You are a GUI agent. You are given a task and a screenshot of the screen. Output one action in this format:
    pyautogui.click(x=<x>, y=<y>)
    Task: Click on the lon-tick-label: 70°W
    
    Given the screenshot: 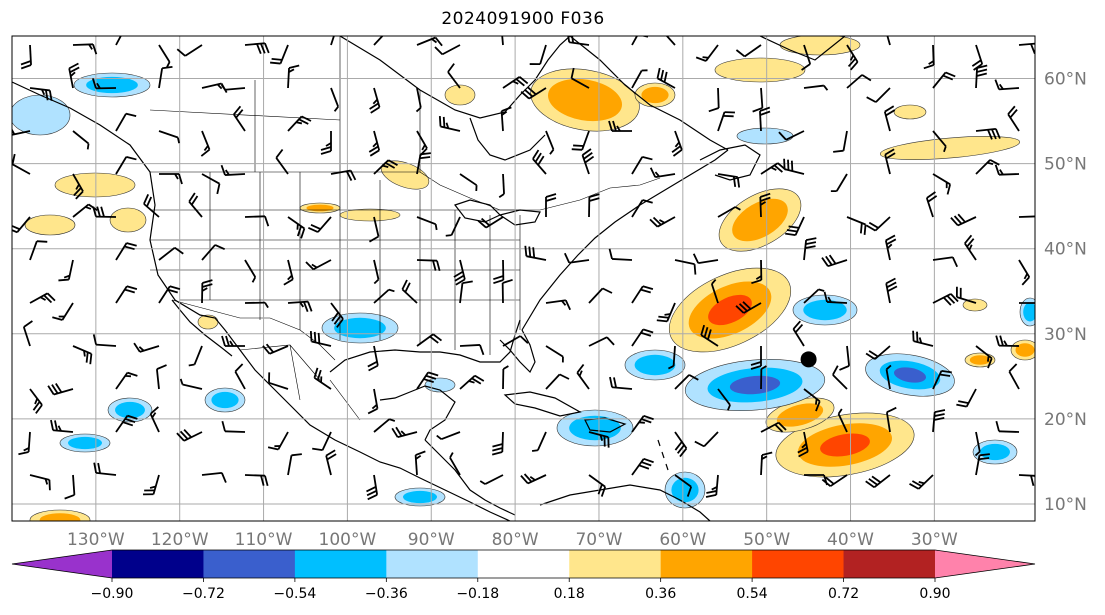 What is the action you would take?
    pyautogui.click(x=598, y=540)
    